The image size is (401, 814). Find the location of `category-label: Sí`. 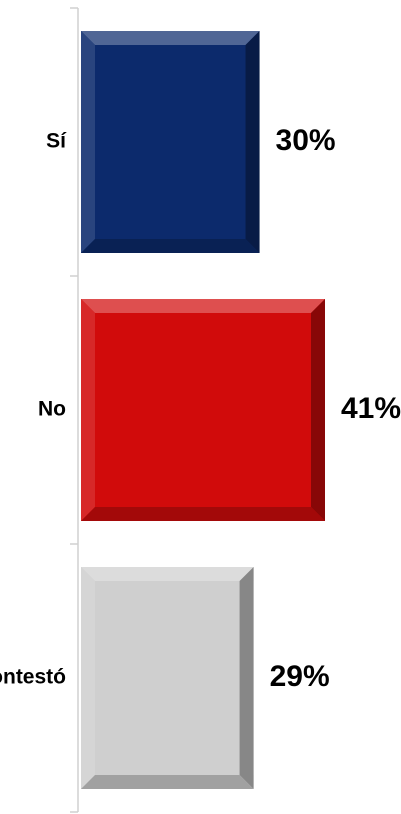

category-label: Sí is located at coordinates (56, 141).